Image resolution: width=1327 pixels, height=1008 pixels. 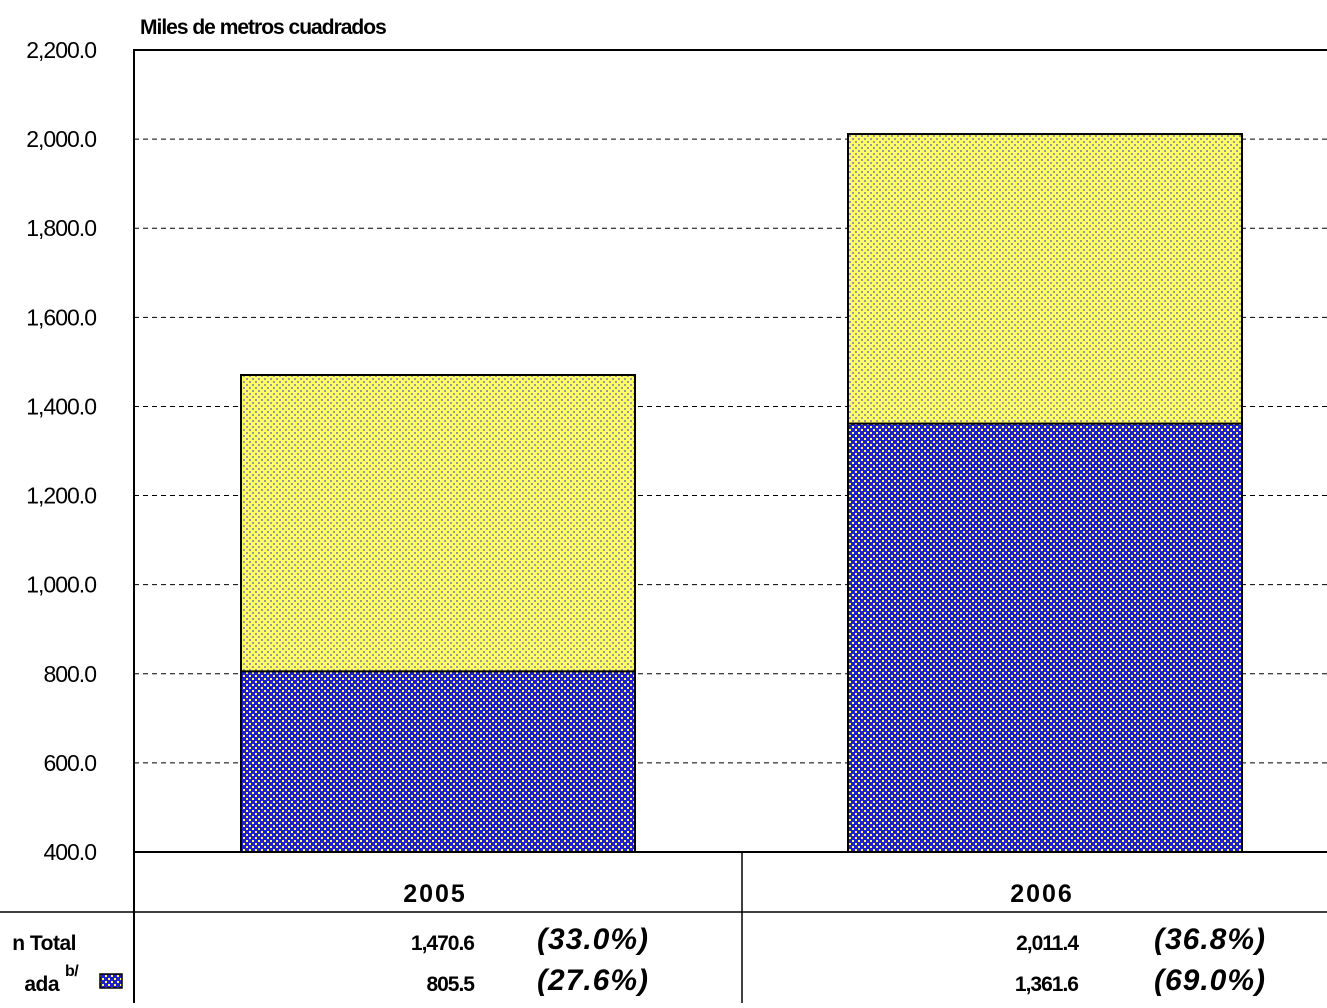 What do you see at coordinates (61, 139) in the screenshot?
I see `y-tick-label: 2,000.0` at bounding box center [61, 139].